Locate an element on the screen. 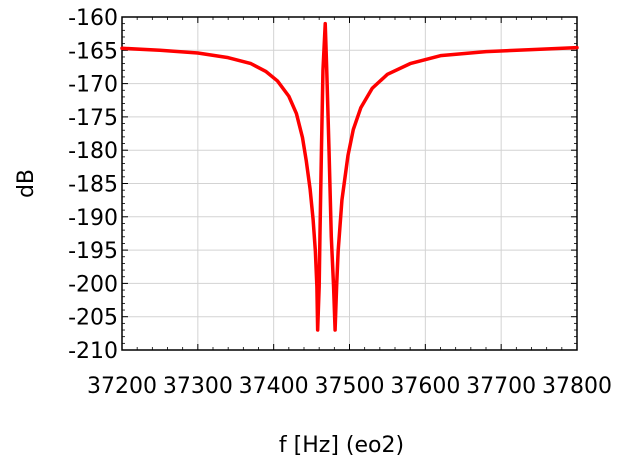 The height and width of the screenshot is (470, 623). y-tick-label: -185 is located at coordinates (93, 185).